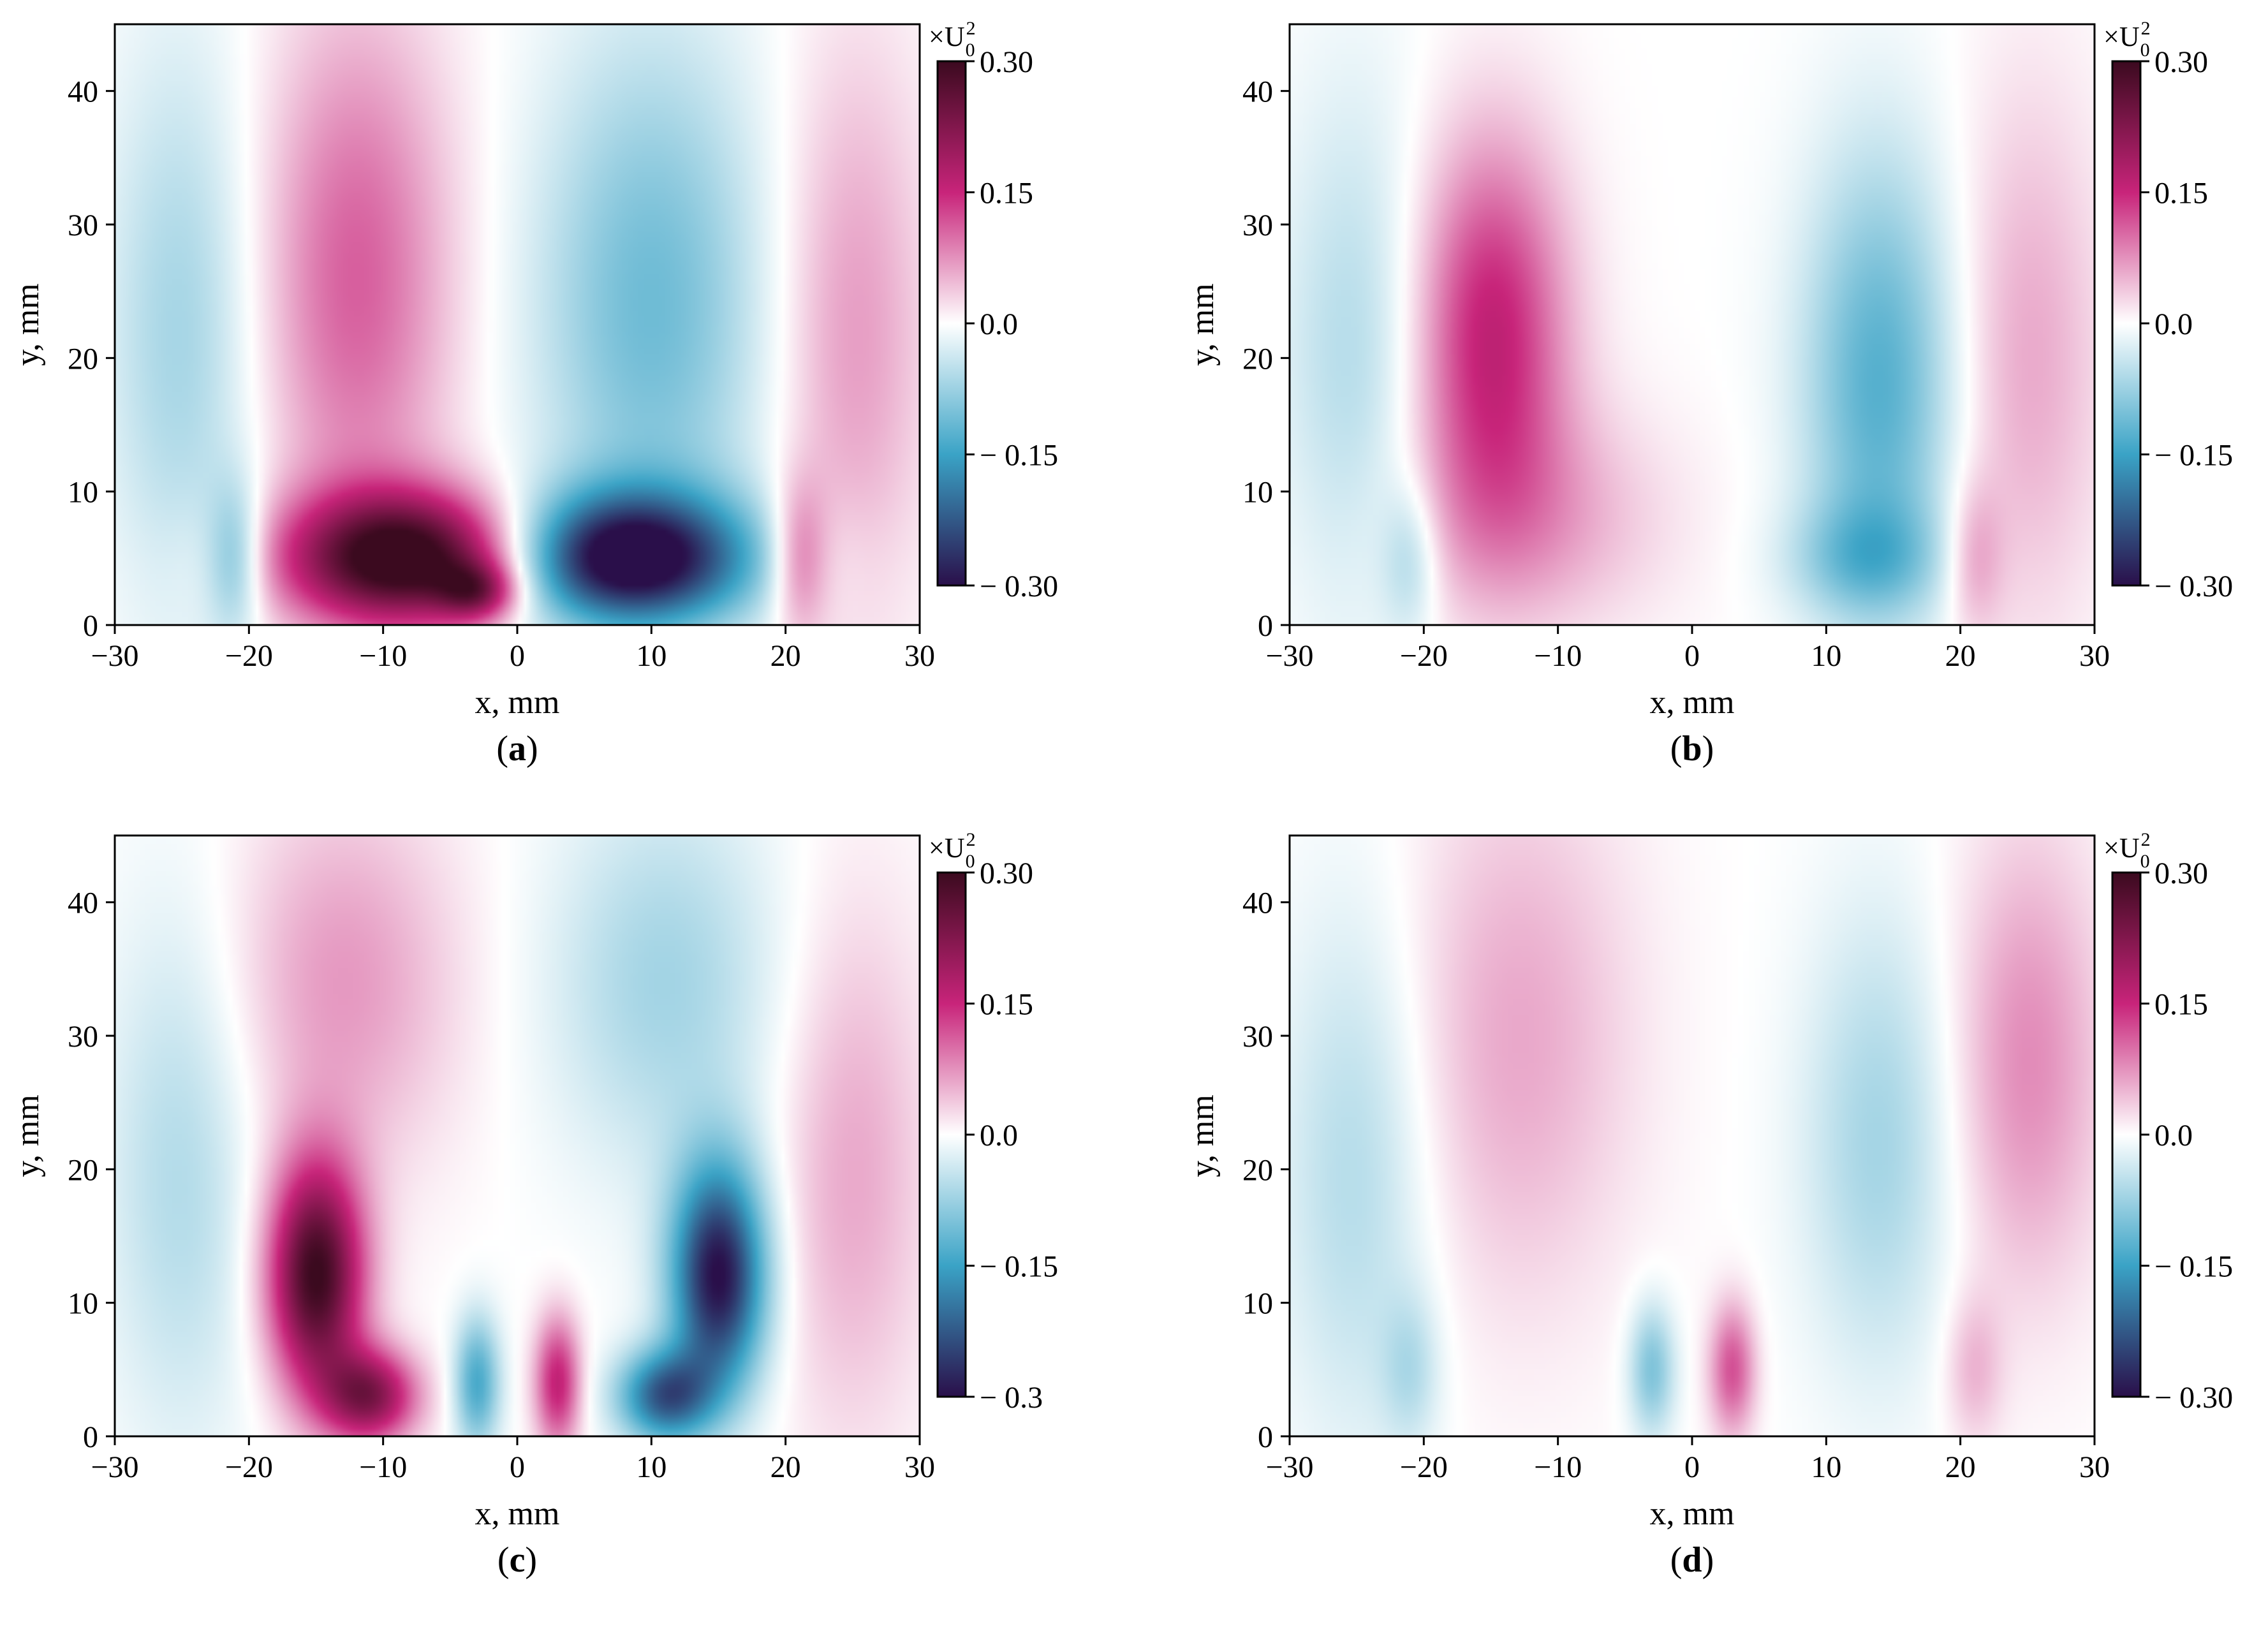 The height and width of the screenshot is (1627, 2268). What do you see at coordinates (1011, 1398) in the screenshot?
I see `colorbar-tick-label: − 0.3` at bounding box center [1011, 1398].